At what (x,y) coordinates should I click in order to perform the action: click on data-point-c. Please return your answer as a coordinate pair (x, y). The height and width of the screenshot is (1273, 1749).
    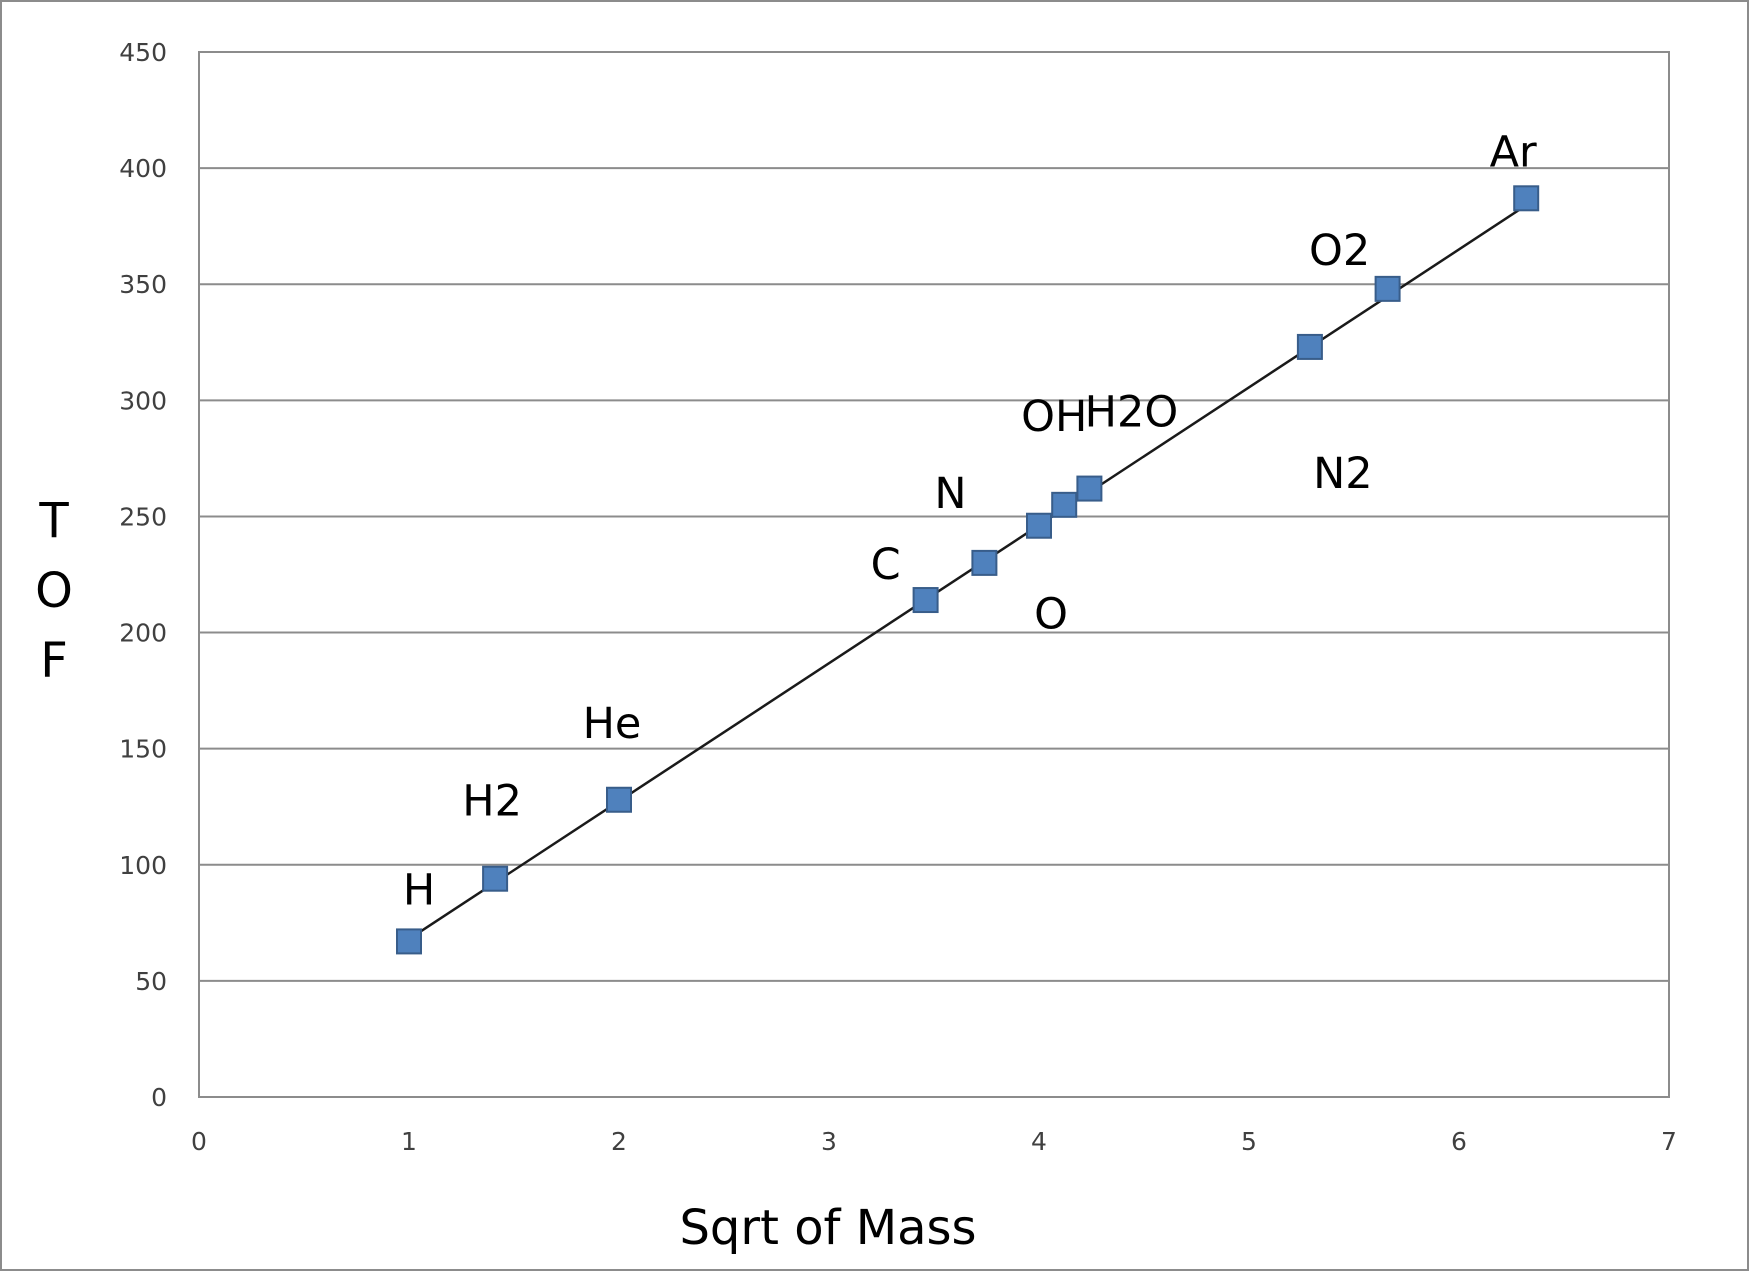
    Looking at the image, I should click on (925, 600).